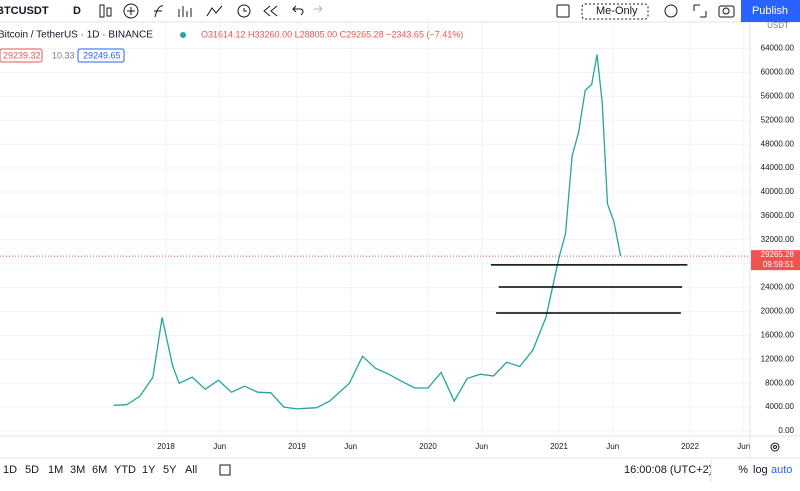 The height and width of the screenshot is (491, 800). I want to click on bid-box, so click(21, 55).